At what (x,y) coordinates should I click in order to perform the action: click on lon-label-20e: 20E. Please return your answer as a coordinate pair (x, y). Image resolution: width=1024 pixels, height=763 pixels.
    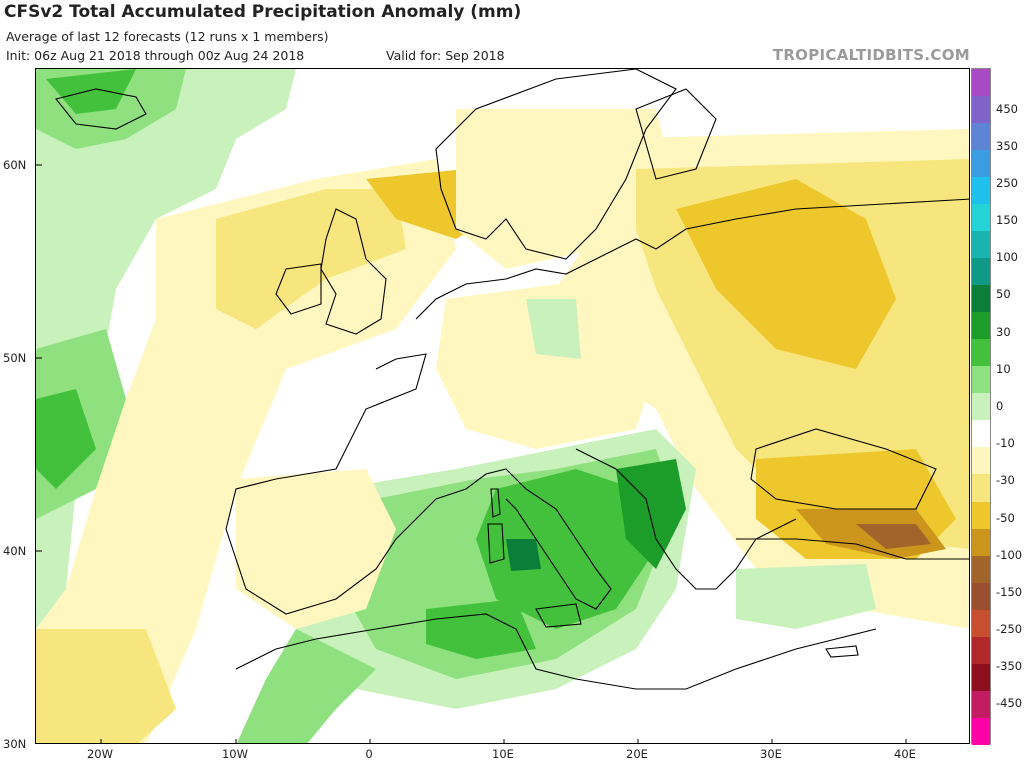
    Looking at the image, I should click on (637, 754).